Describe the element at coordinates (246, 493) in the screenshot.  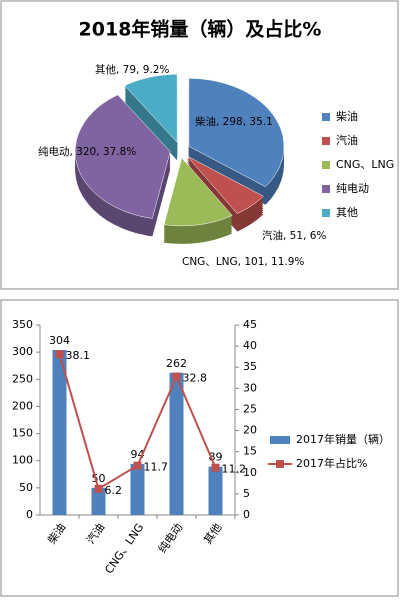
I see `y2-tick-label: 5` at that location.